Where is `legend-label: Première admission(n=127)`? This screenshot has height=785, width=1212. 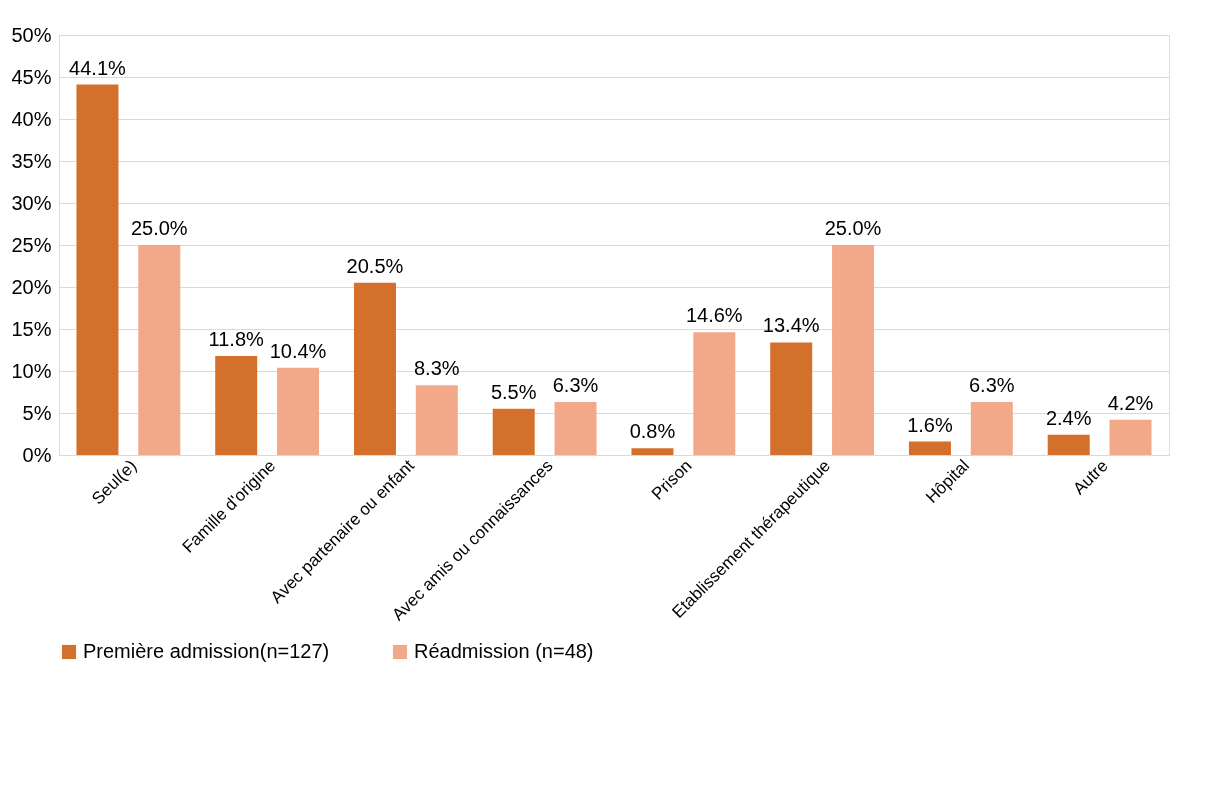
legend-label: Première admission(n=127) is located at coordinates (206, 651).